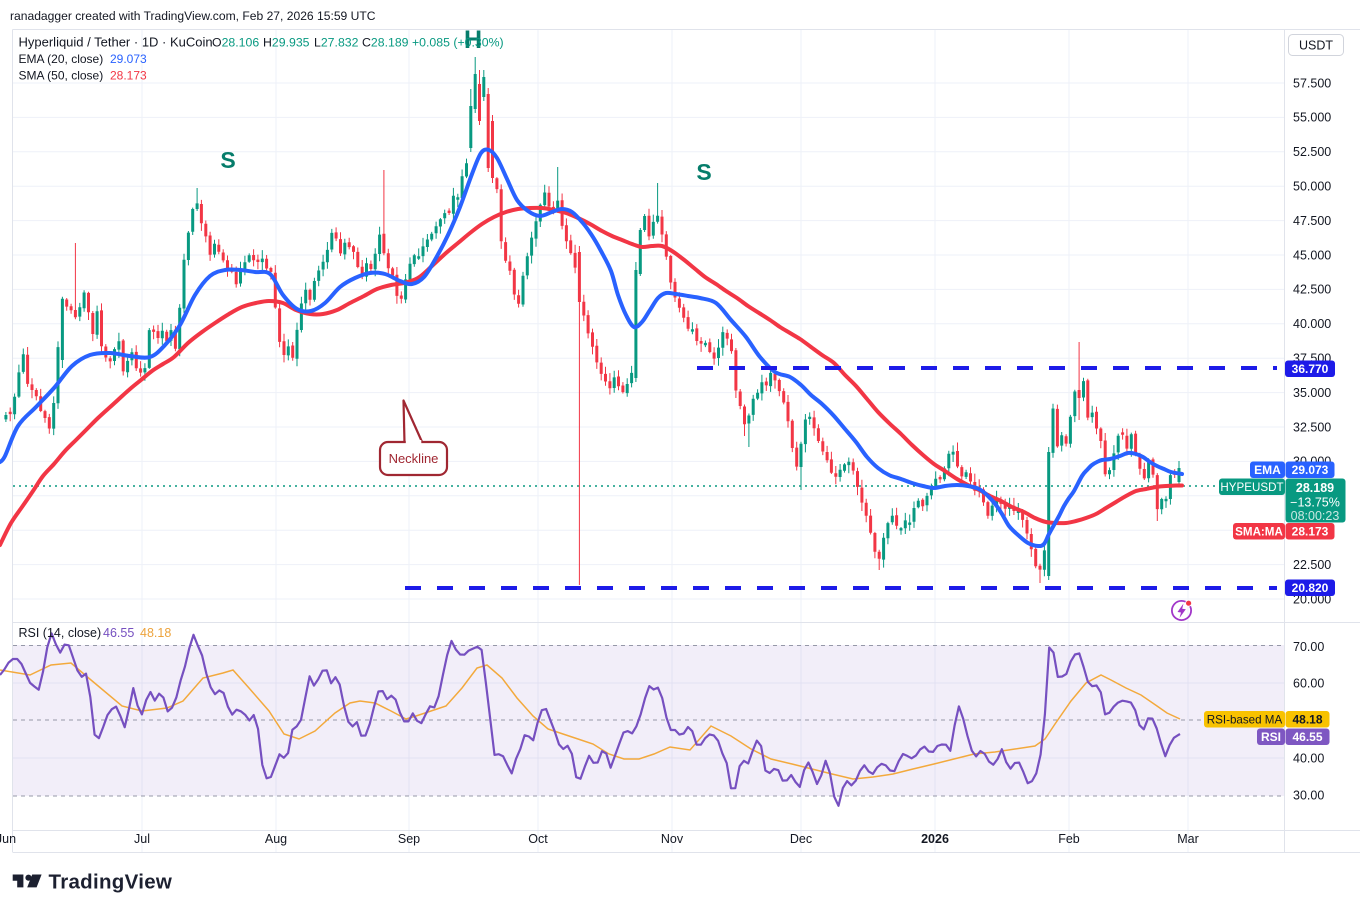 This screenshot has width=1360, height=912. I want to click on svg-text: 45.000, so click(1312, 255).